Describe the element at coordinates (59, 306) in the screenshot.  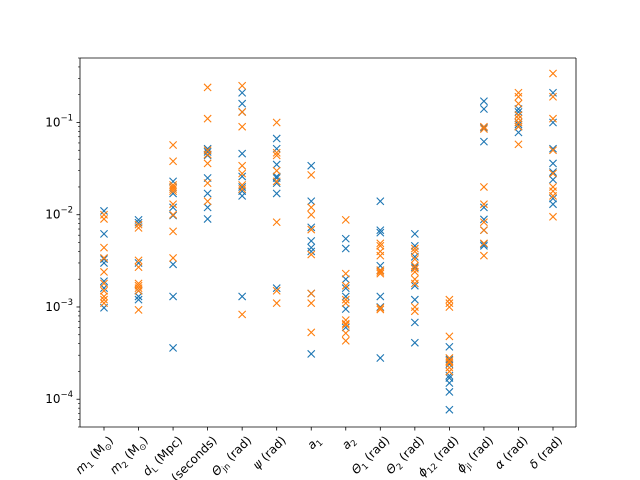
I see `y-tick-label-1: 10−3` at that location.